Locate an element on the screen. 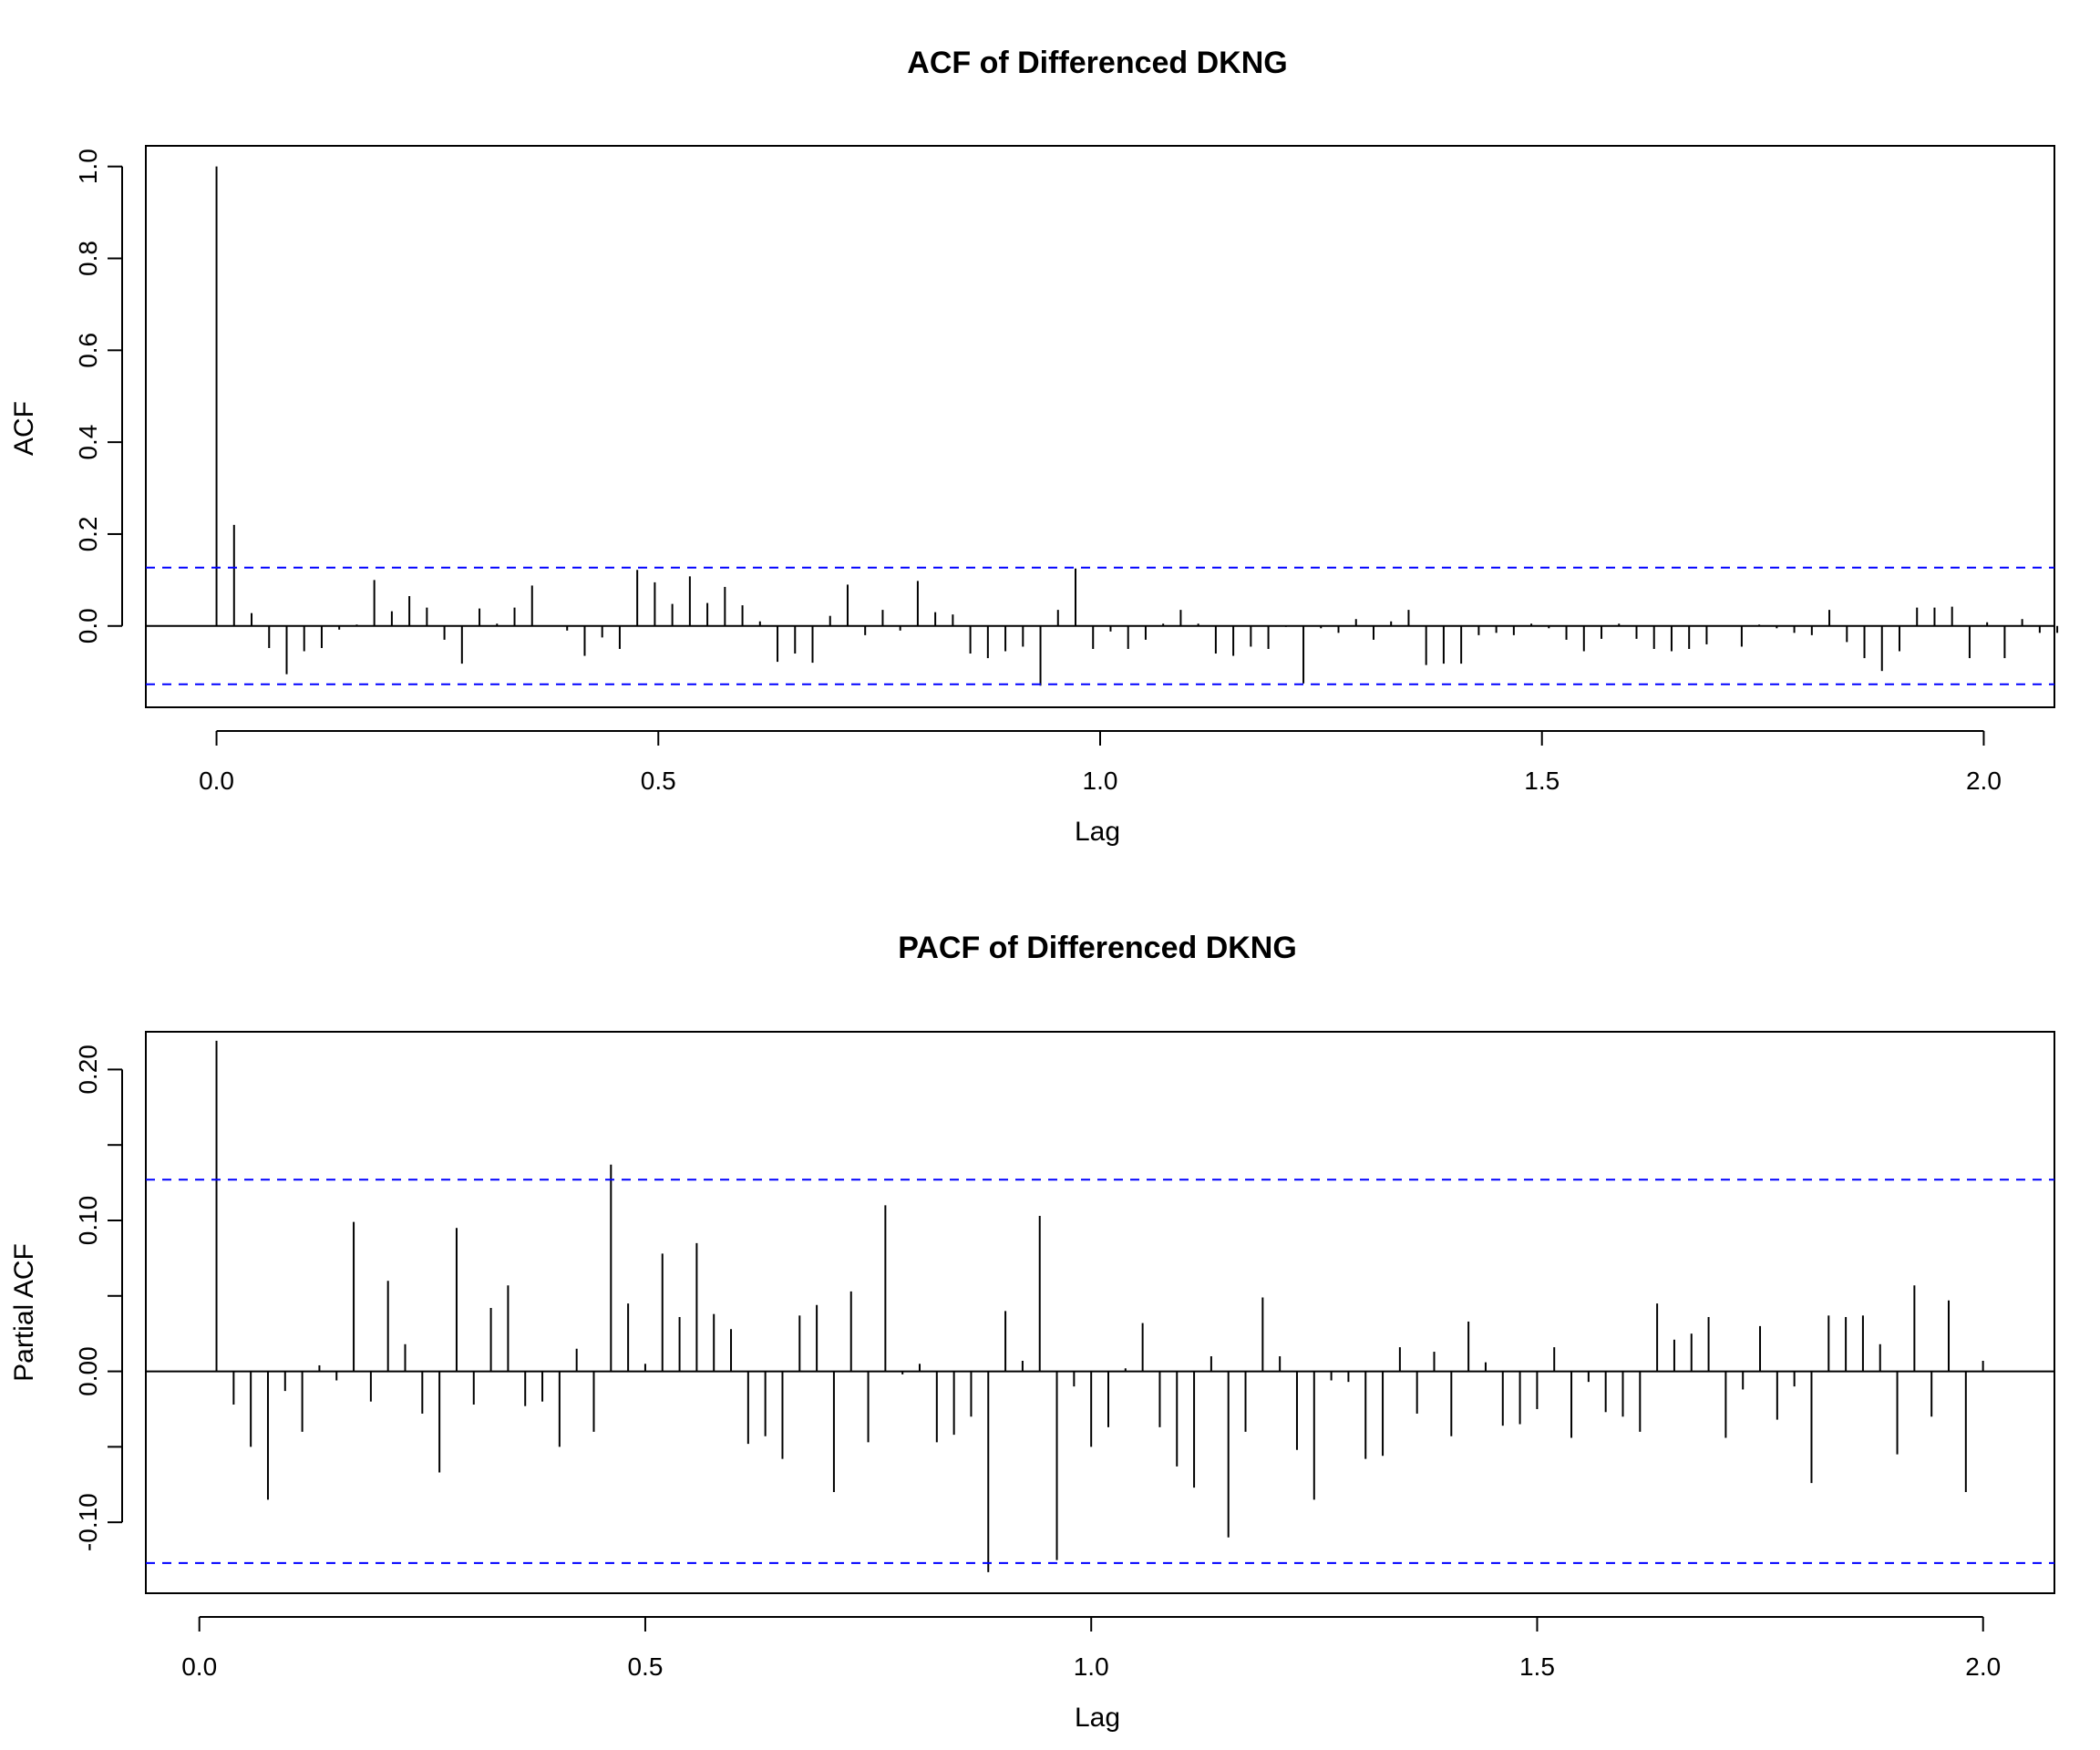 This screenshot has width=2100, height=1750. acf-x-tick-label: 0.0 is located at coordinates (217, 781).